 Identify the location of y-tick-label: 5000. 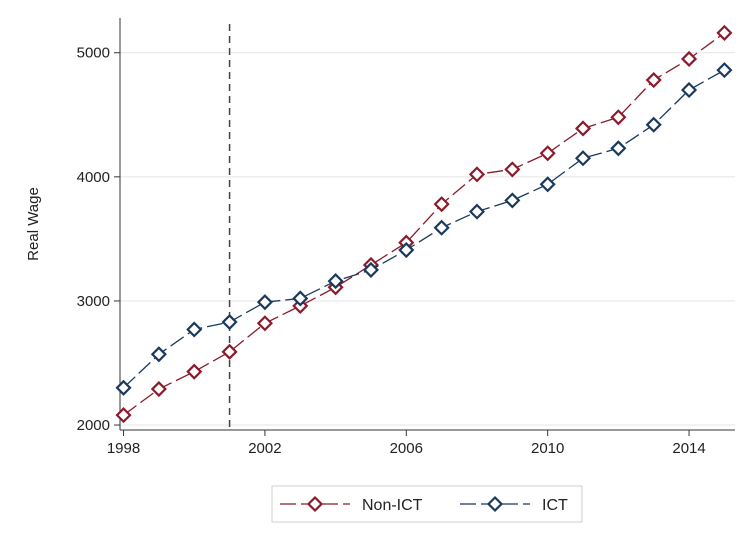
(93, 53).